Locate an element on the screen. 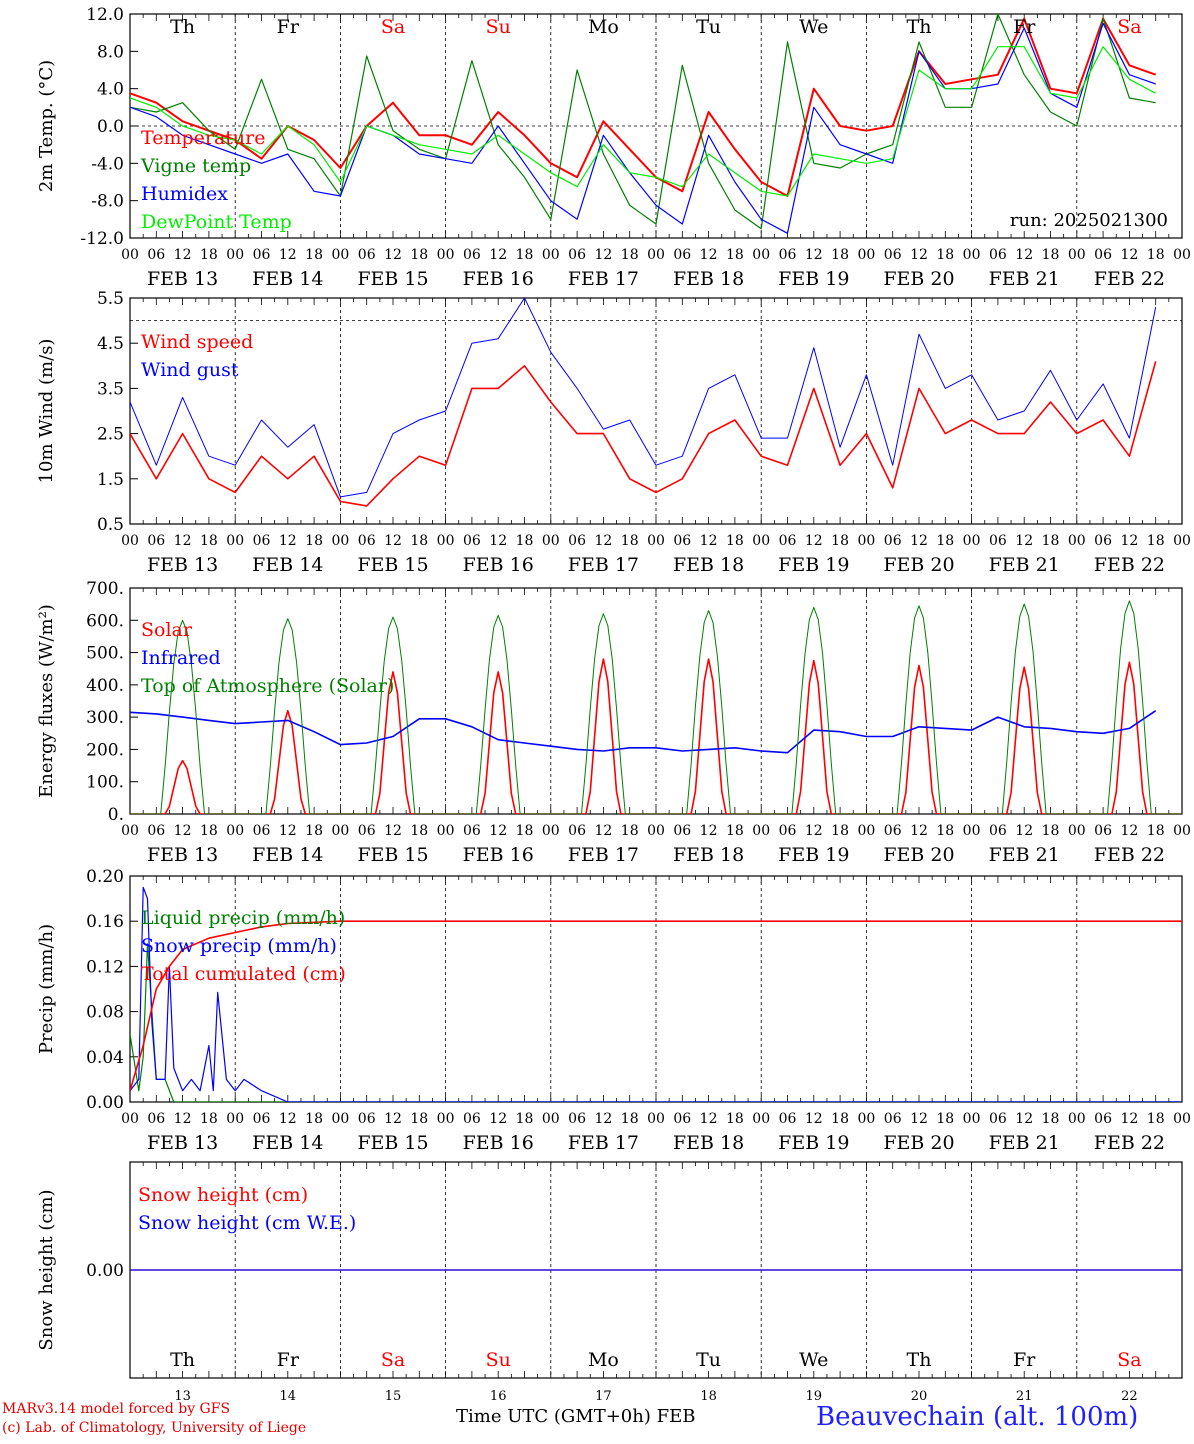 The height and width of the screenshot is (1444, 1194). series-group is located at coordinates (643, 124).